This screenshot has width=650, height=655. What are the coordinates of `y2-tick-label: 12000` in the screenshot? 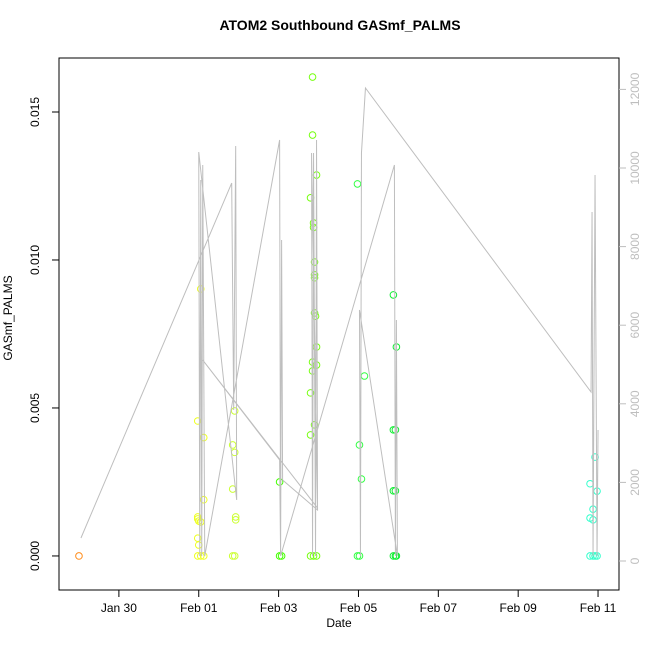 It's located at (635, 89).